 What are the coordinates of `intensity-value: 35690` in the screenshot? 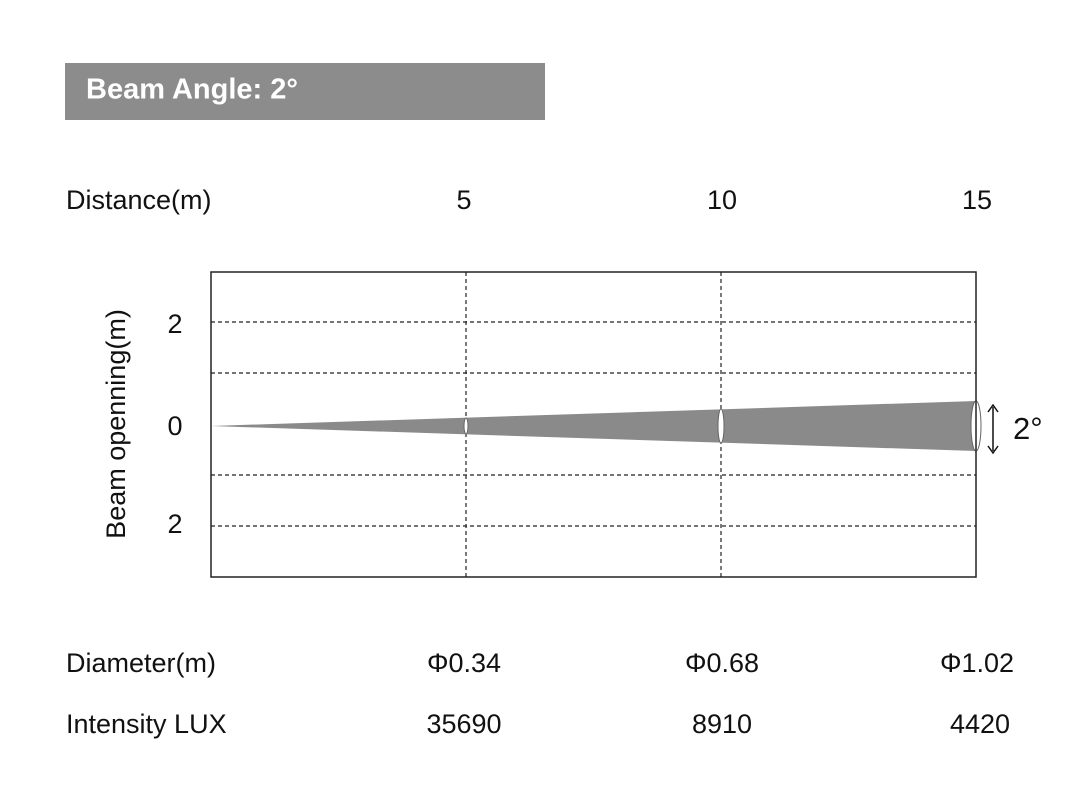 It's located at (463, 724).